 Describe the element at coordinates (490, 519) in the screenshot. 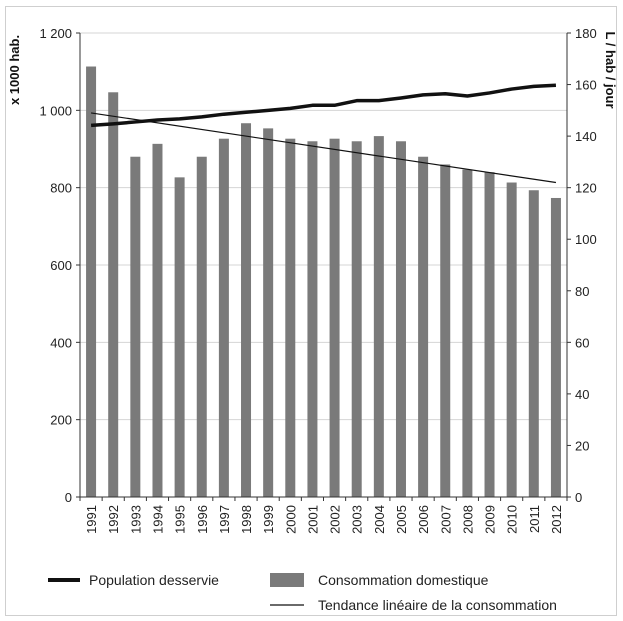

I see `x-tick-label: 2009` at that location.